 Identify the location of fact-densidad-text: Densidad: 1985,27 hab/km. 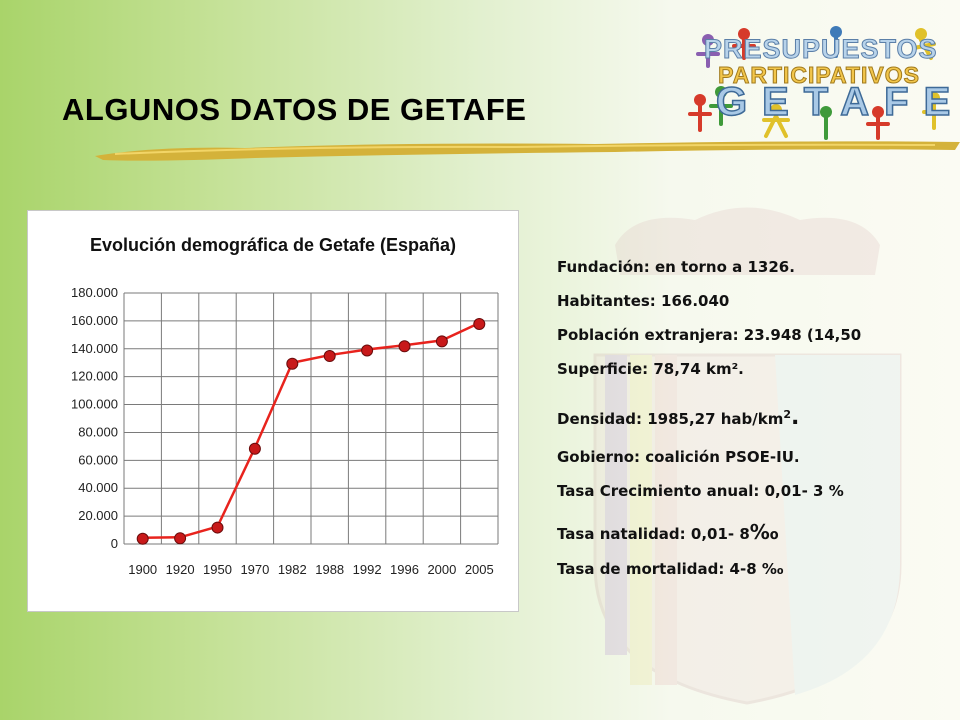
(670, 419).